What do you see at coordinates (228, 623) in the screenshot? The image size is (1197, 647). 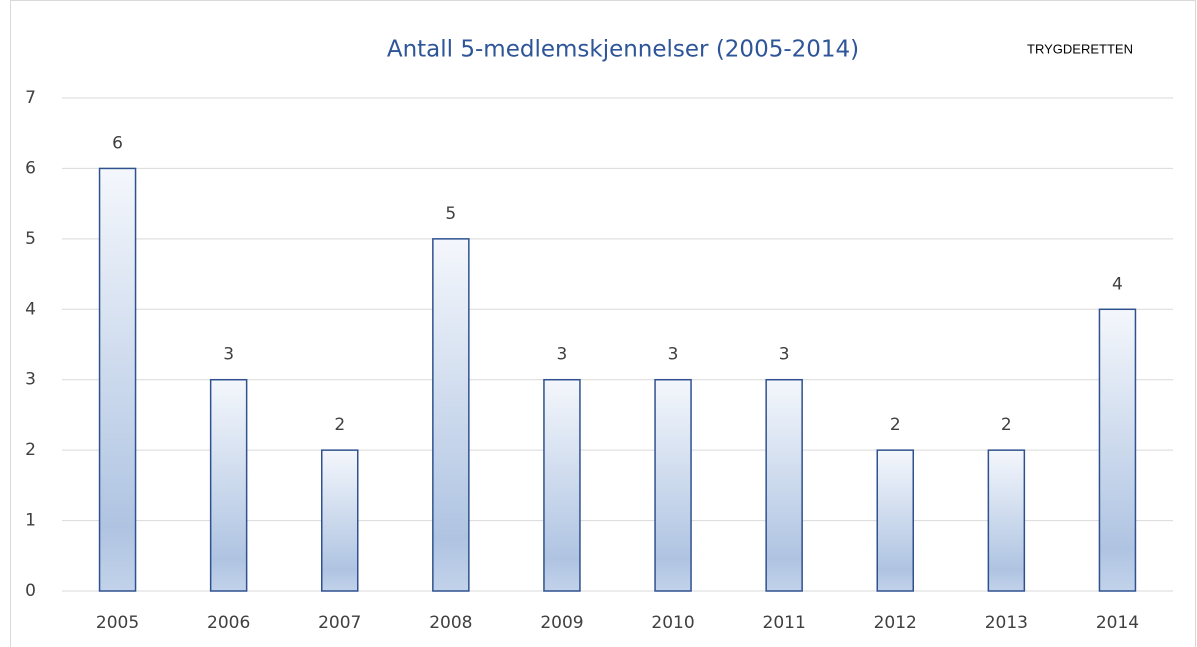 I see `x-tick-label: 2006` at bounding box center [228, 623].